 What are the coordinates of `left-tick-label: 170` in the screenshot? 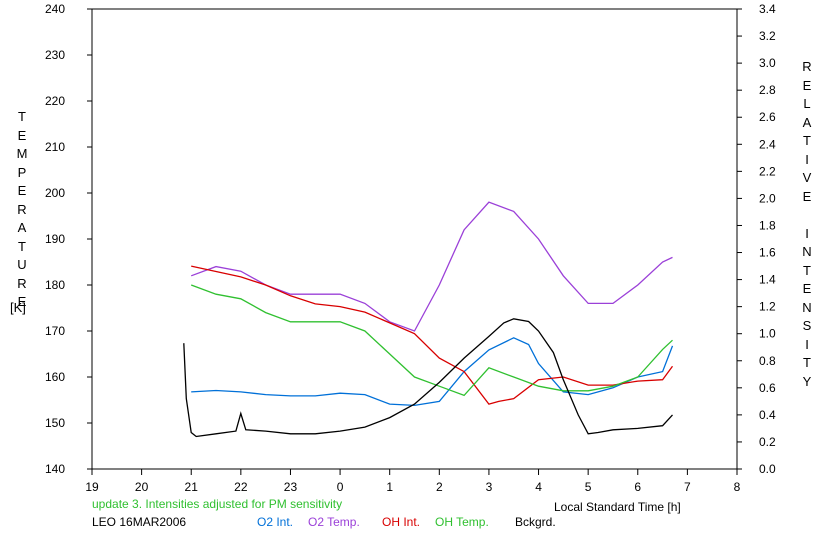 It's located at (55, 331).